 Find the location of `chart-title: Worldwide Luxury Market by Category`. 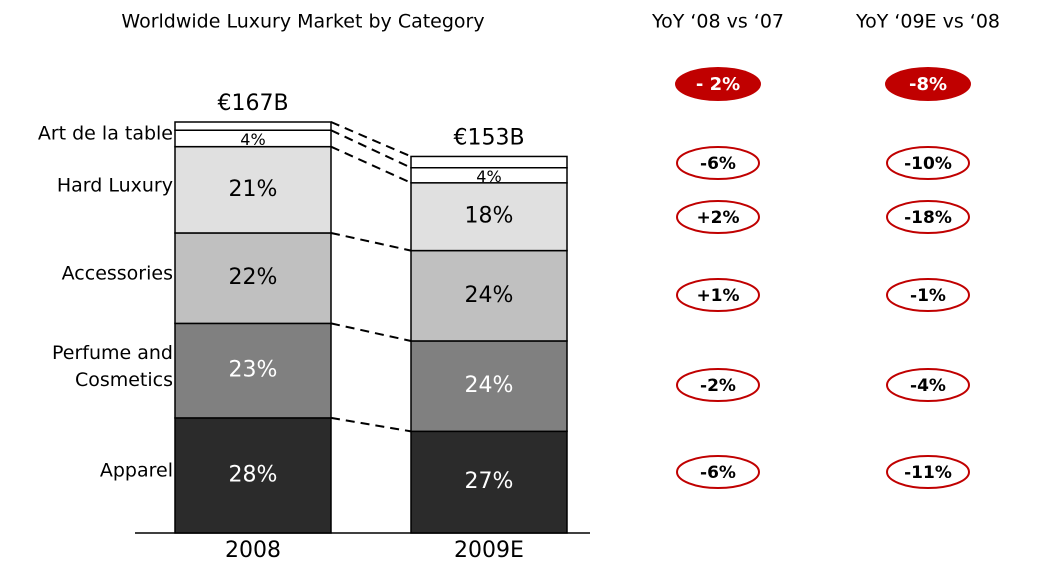

chart-title: Worldwide Luxury Market by Category is located at coordinates (302, 22).